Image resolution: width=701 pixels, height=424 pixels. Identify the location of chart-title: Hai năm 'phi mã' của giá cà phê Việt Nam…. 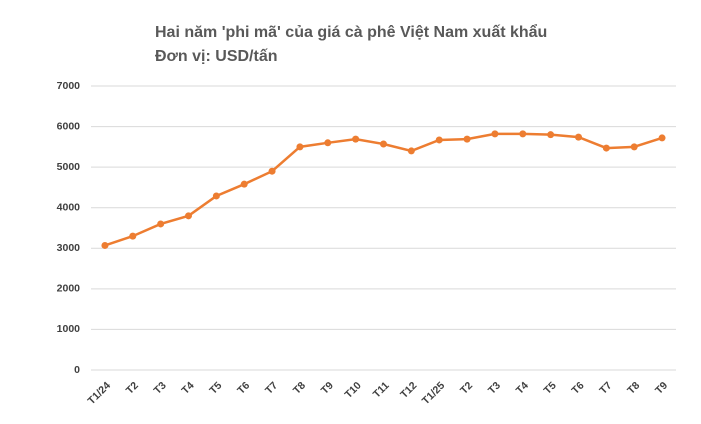
(351, 32).